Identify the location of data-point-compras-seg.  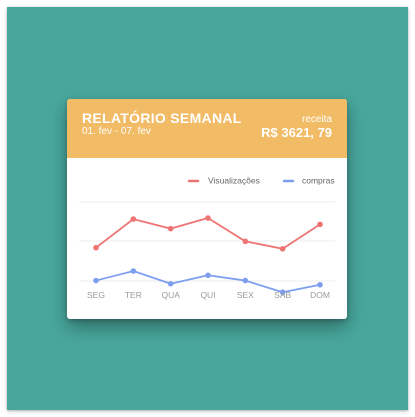
(96, 280).